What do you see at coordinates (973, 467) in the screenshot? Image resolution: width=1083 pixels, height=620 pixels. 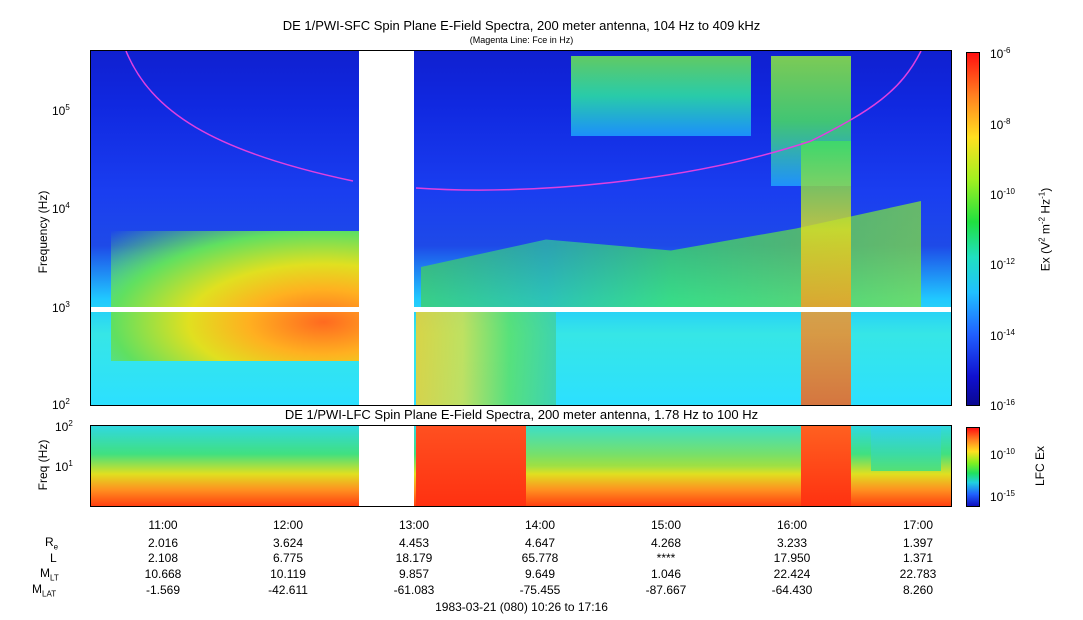 I see `lfc-colorbar` at bounding box center [973, 467].